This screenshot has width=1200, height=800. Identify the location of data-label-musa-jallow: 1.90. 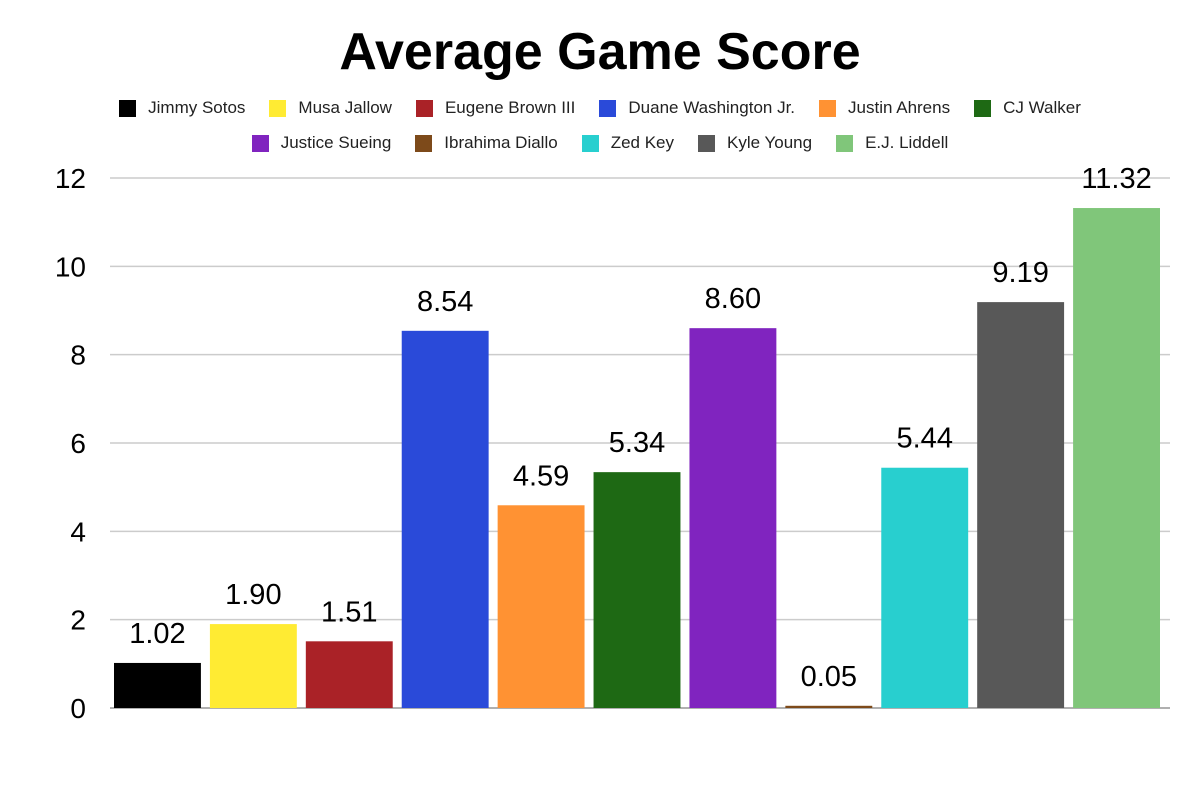
(253, 595).